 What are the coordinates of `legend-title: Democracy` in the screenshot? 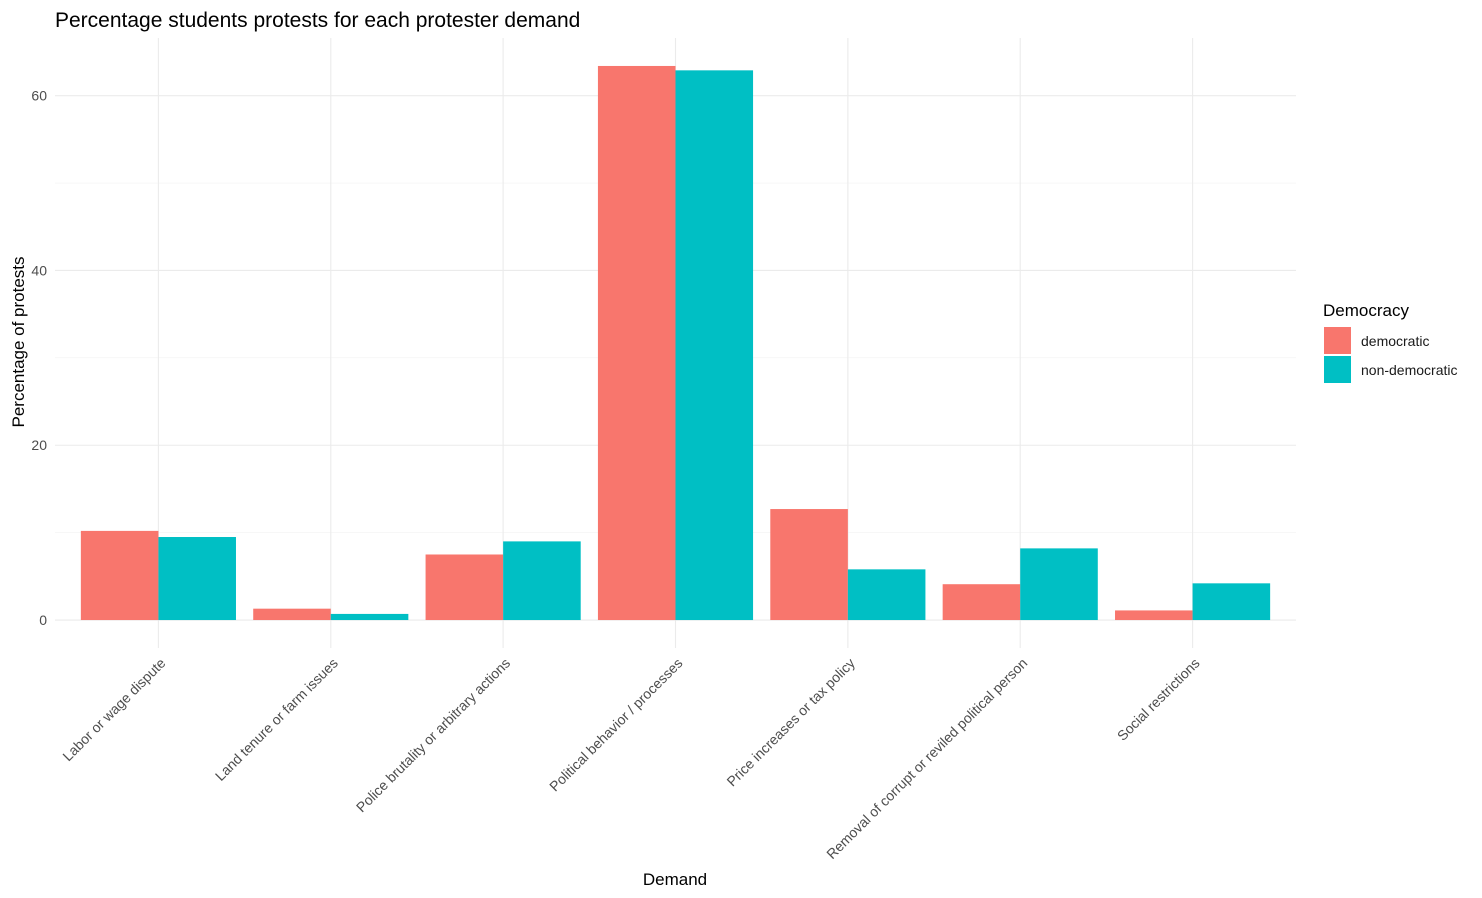 It's located at (1366, 310).